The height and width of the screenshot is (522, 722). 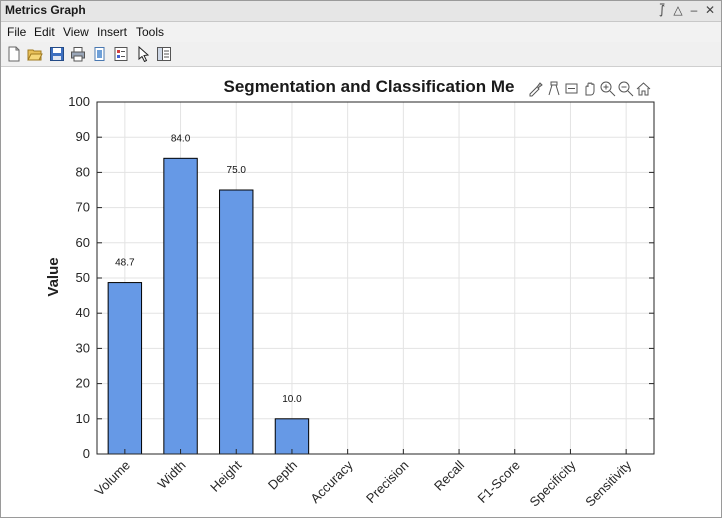 I want to click on bar-depth, so click(x=292, y=436).